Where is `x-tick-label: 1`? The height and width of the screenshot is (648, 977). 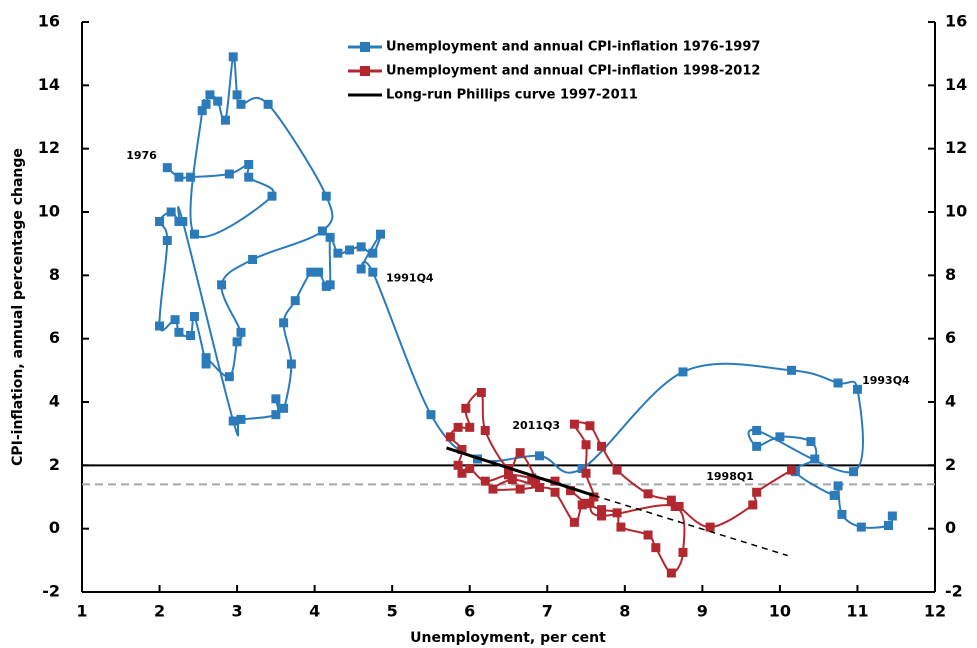 x-tick-label: 1 is located at coordinates (81, 611).